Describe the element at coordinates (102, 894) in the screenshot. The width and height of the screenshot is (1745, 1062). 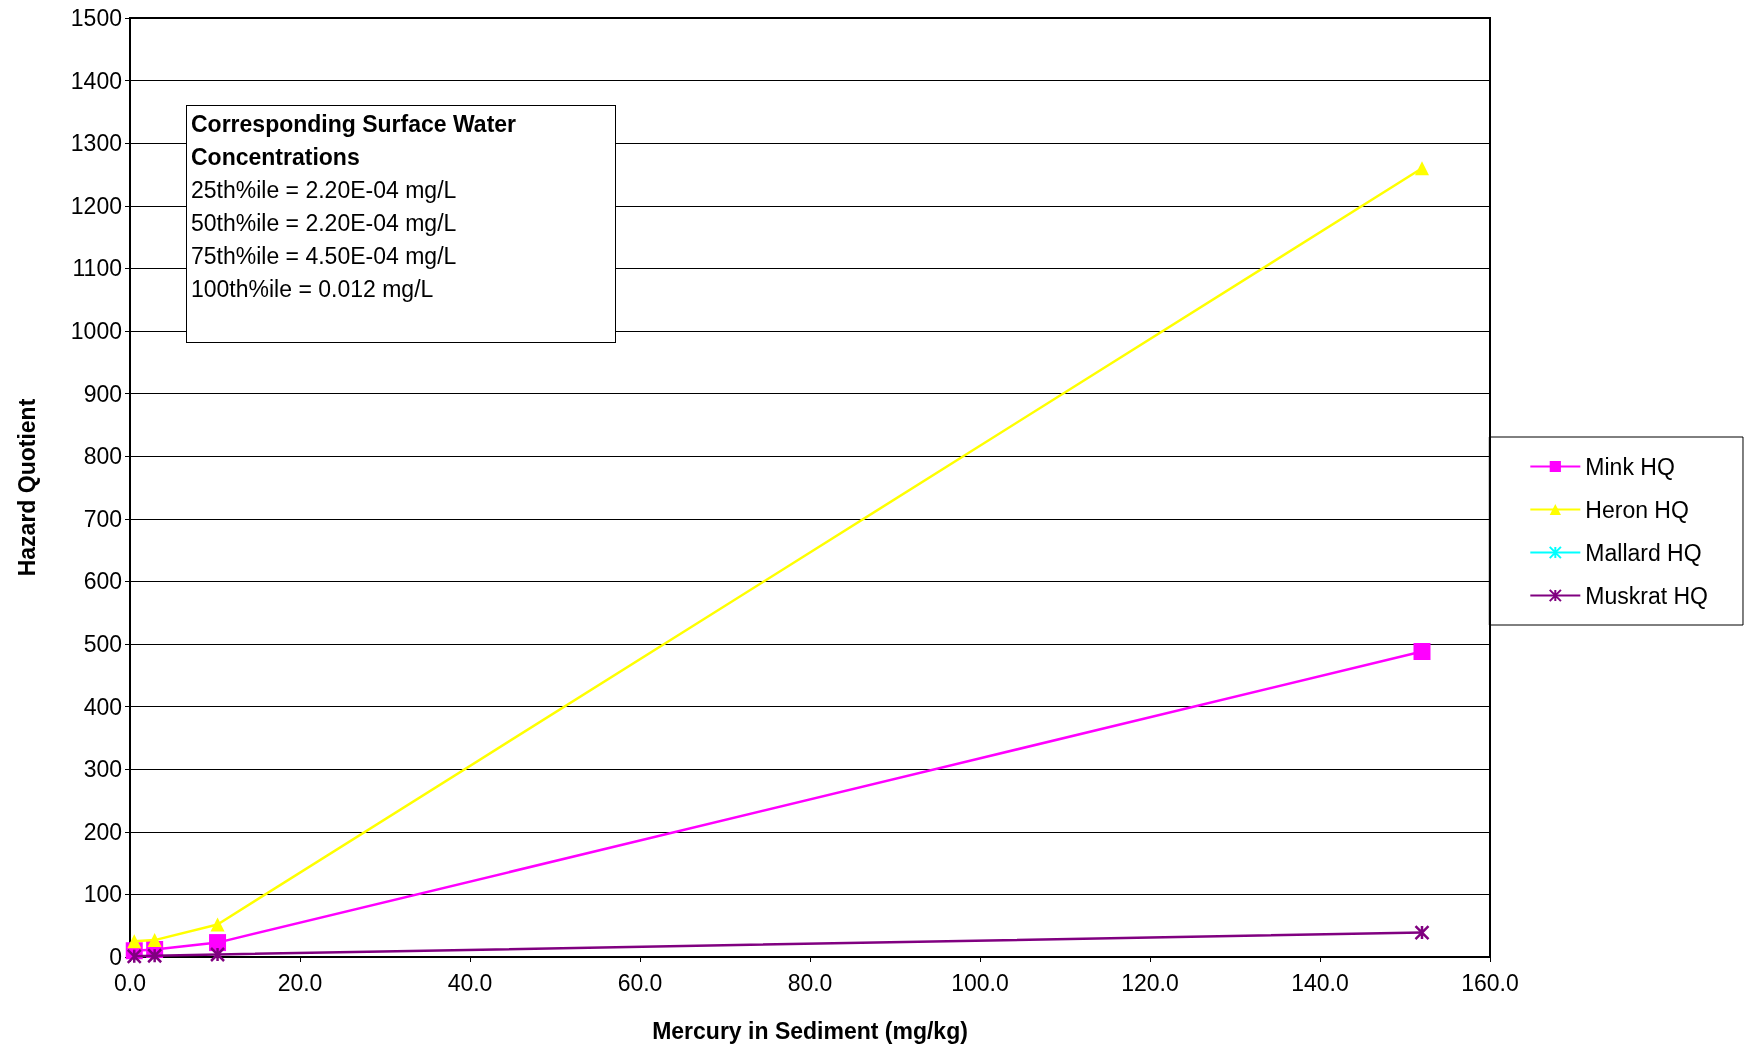
I see `y-tick-label: 100` at that location.